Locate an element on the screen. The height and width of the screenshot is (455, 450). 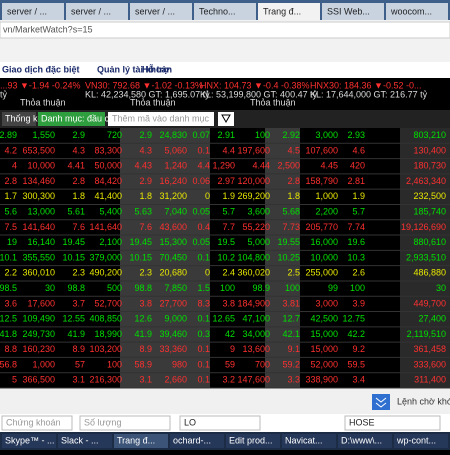
price-cell: 3.81 is located at coordinates (291, 303).